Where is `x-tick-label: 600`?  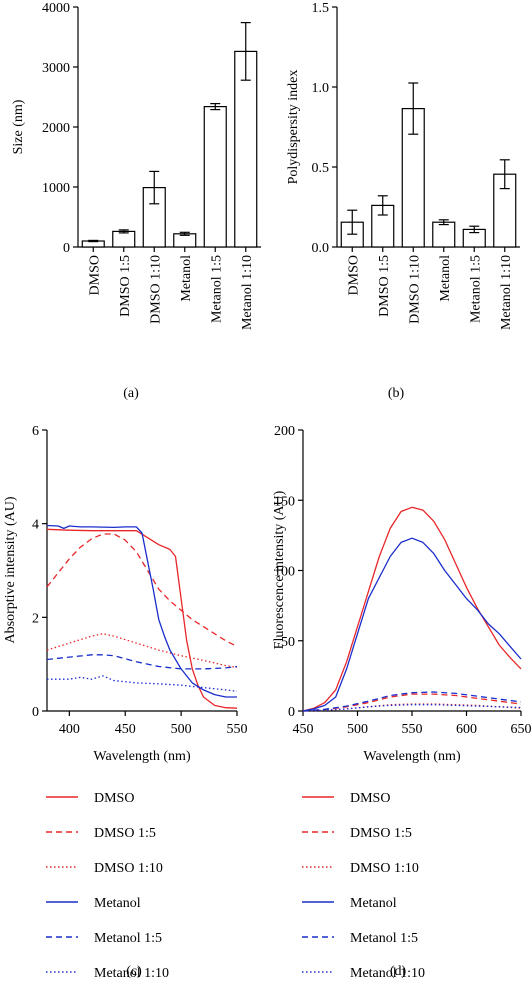
x-tick-label: 600 is located at coordinates (466, 729).